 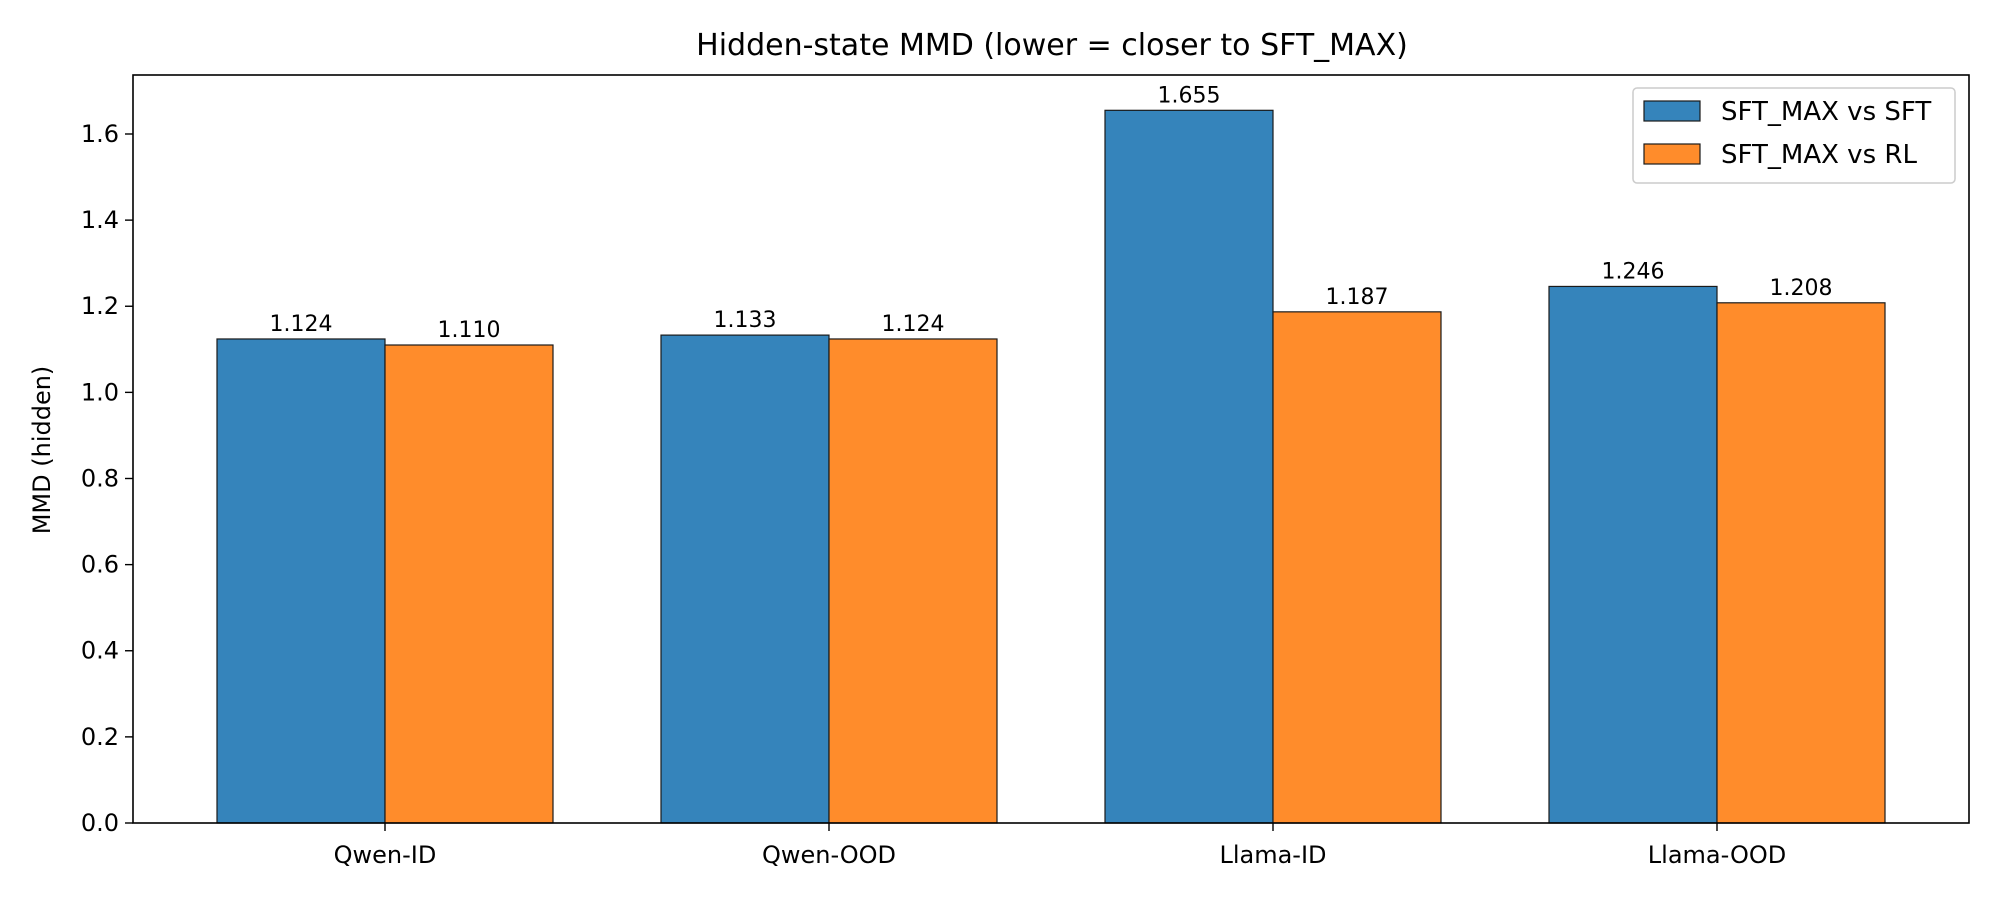 I want to click on bar-value-label: 1.655, so click(x=1189, y=95).